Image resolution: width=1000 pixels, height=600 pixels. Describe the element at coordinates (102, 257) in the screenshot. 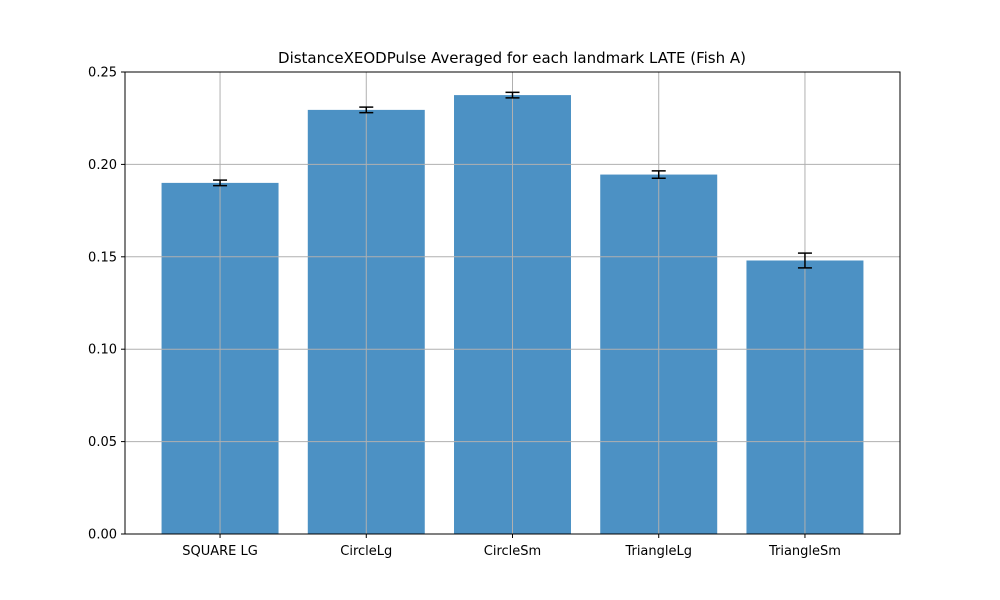

I see `y-tick-label-3: 0.15` at that location.